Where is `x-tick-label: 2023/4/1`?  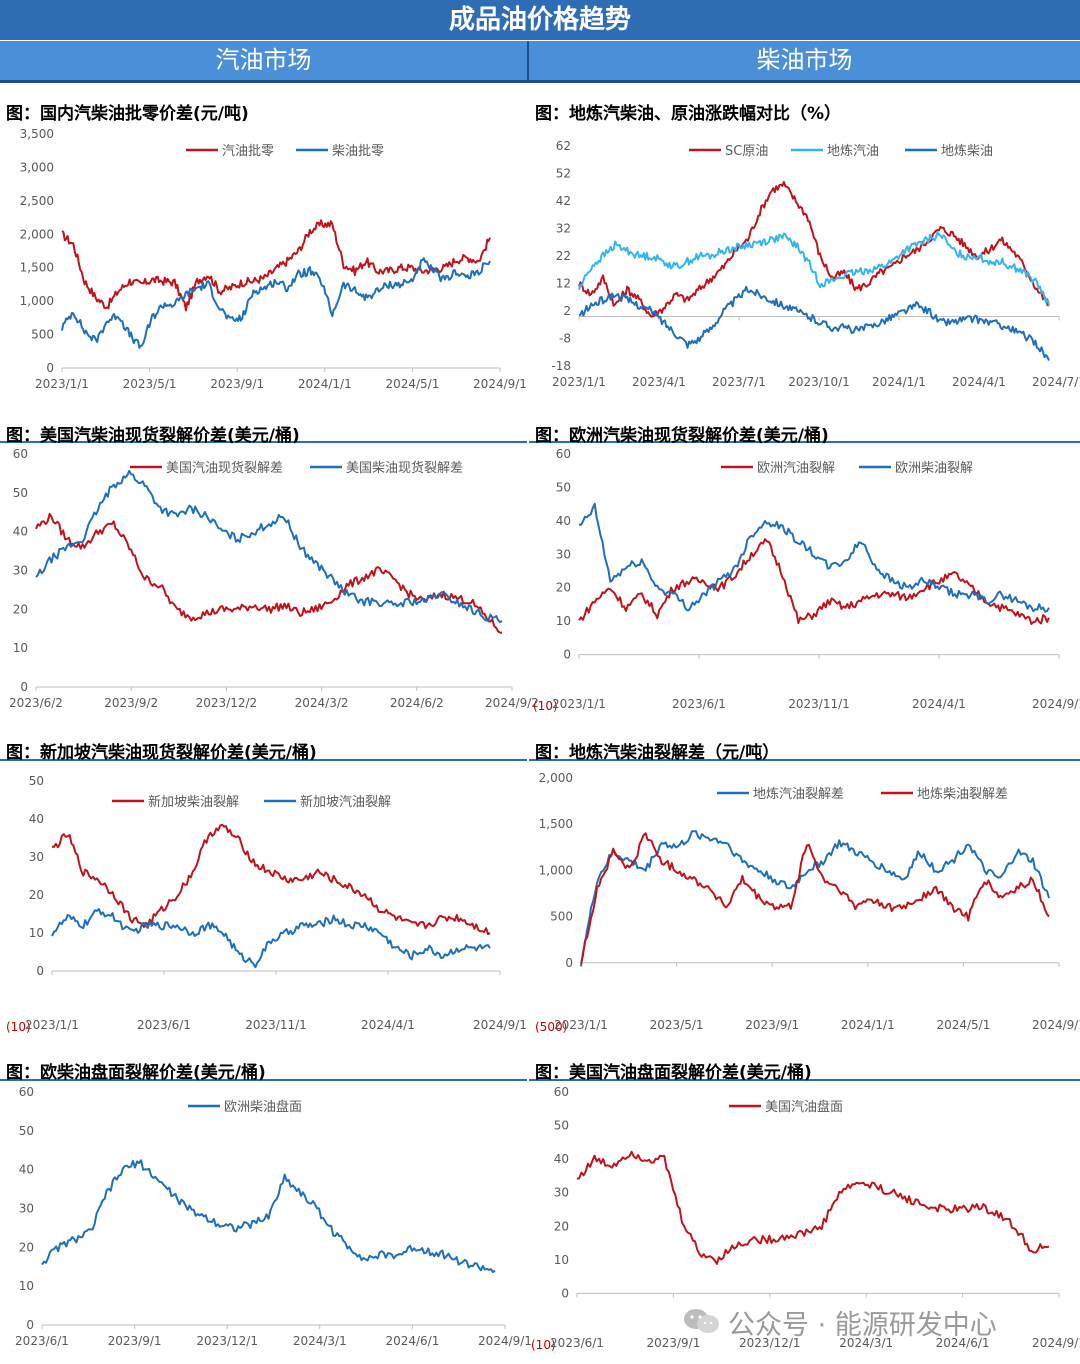
x-tick-label: 2023/4/1 is located at coordinates (659, 382).